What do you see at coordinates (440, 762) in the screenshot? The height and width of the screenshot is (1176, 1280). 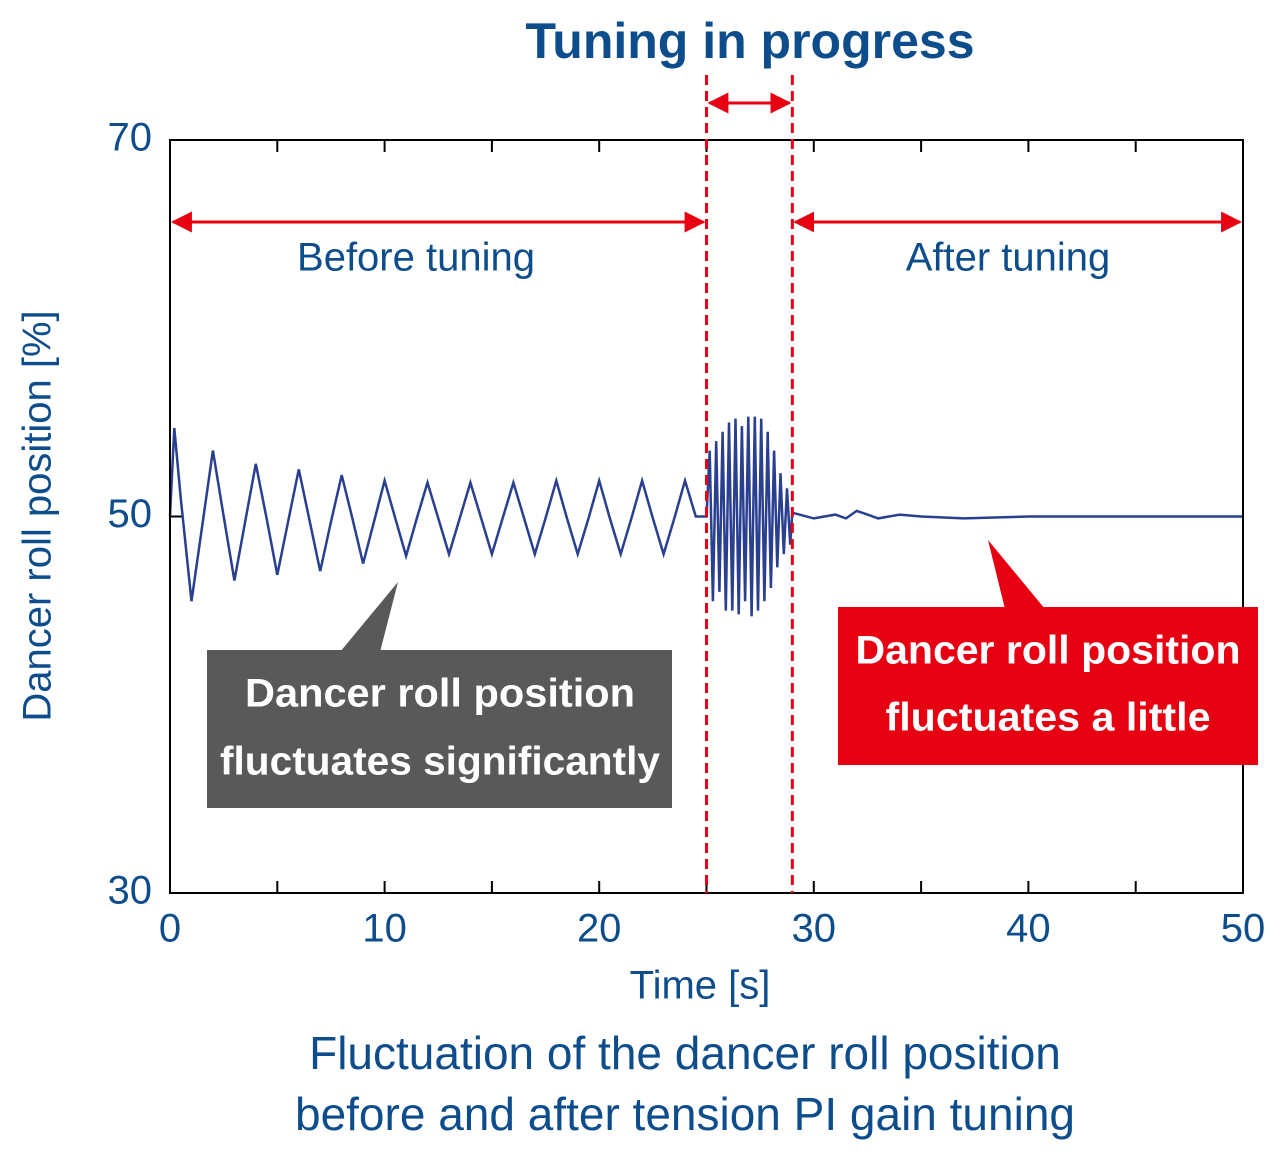 I see `callout-text: fluctuates significantly` at bounding box center [440, 762].